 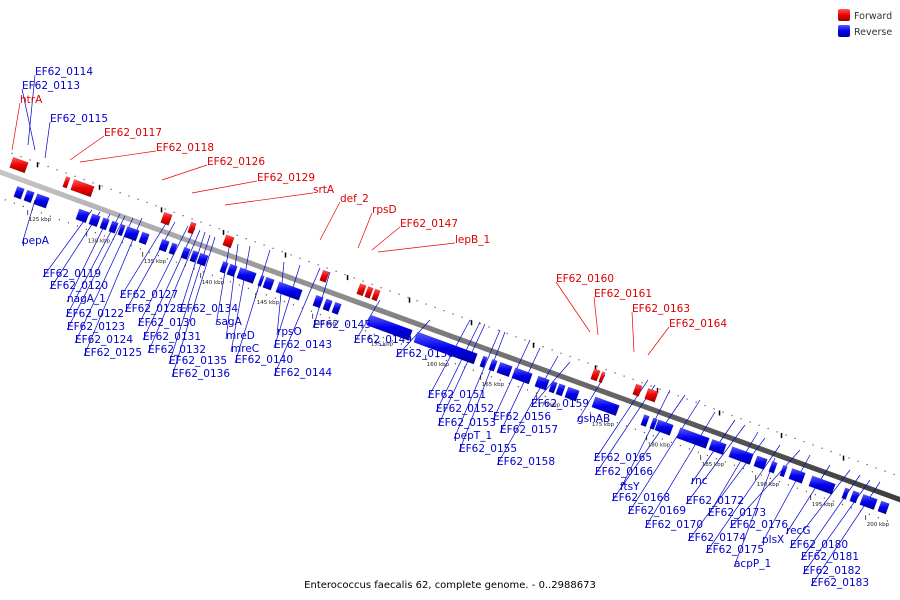 I want to click on legend-forward-swatch, so click(x=844, y=15).